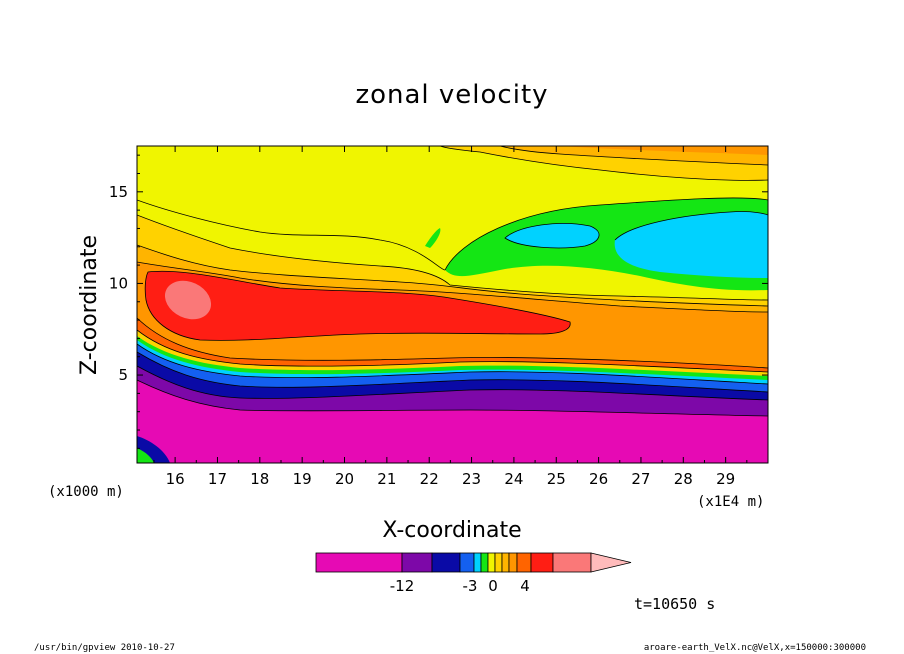  Describe the element at coordinates (452, 421) in the screenshot. I see `contour-band-magenta` at that location.